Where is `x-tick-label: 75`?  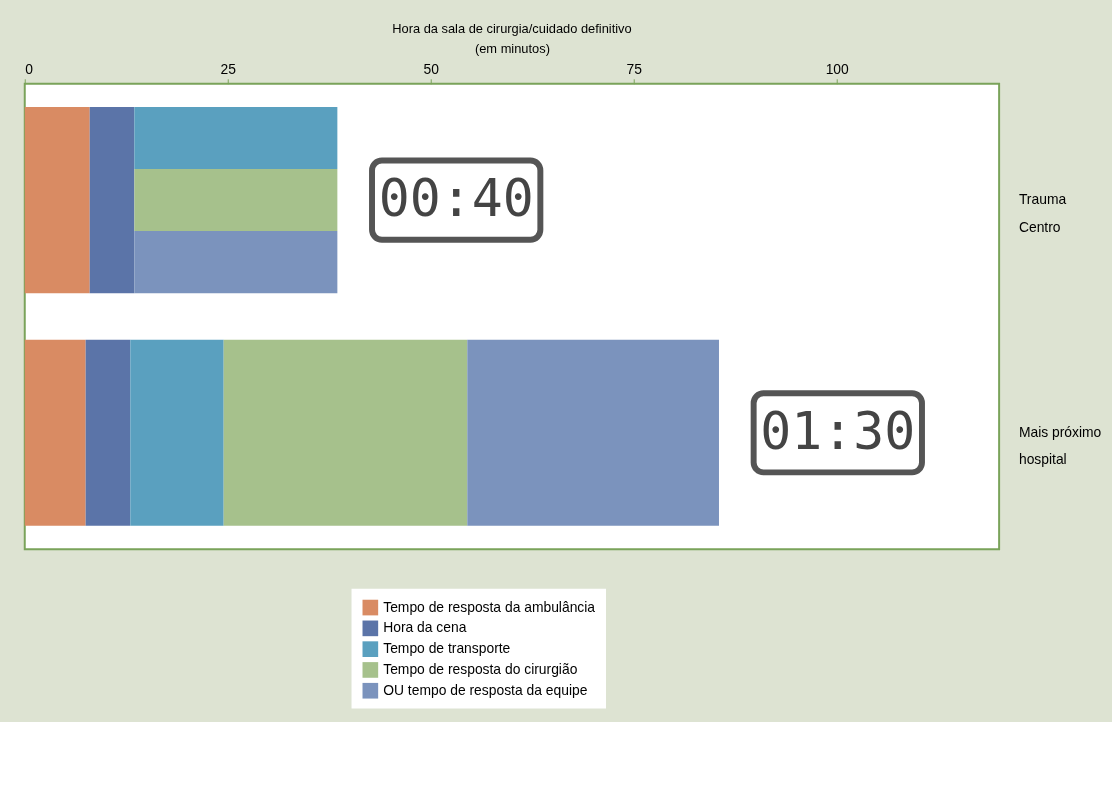
x-tick-label: 75 is located at coordinates (634, 69).